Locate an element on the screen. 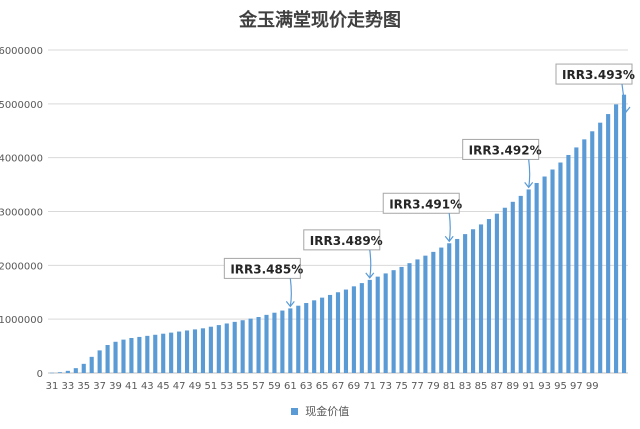 This screenshot has width=640, height=429. x-tick-label: 63 is located at coordinates (306, 386).